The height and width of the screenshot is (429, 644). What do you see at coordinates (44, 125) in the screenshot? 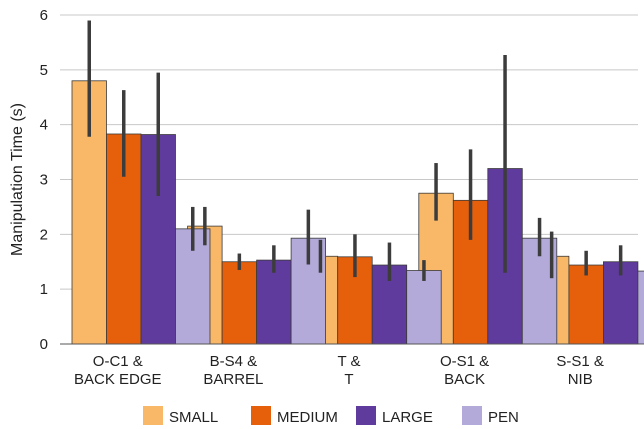
I see `y-tick-label: 4` at bounding box center [44, 125].